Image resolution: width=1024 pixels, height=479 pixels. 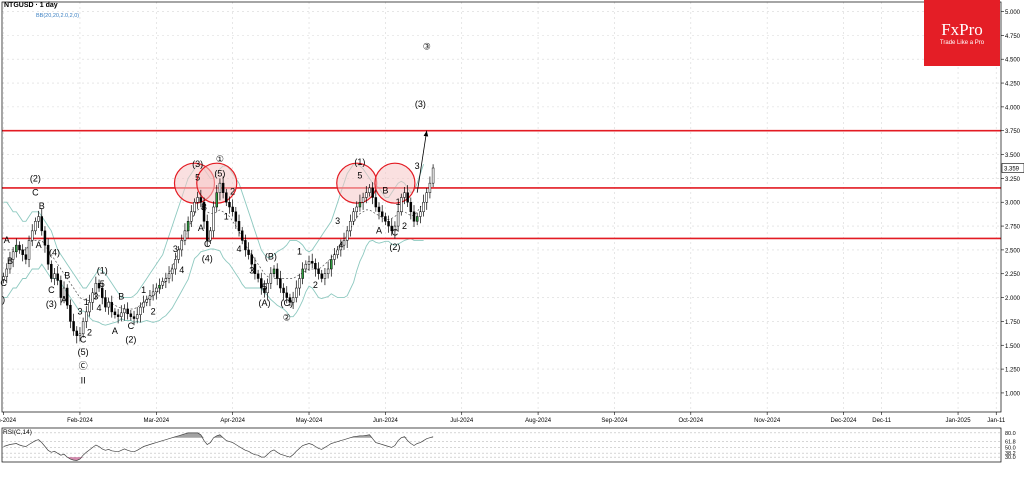 What do you see at coordinates (426, 133) in the screenshot?
I see `projection-arrowhead` at bounding box center [426, 133].